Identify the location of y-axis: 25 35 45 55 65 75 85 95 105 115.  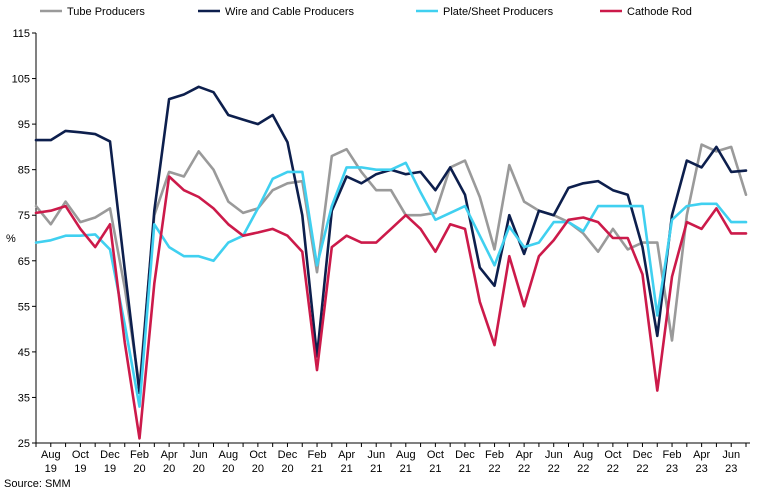
(24, 239).